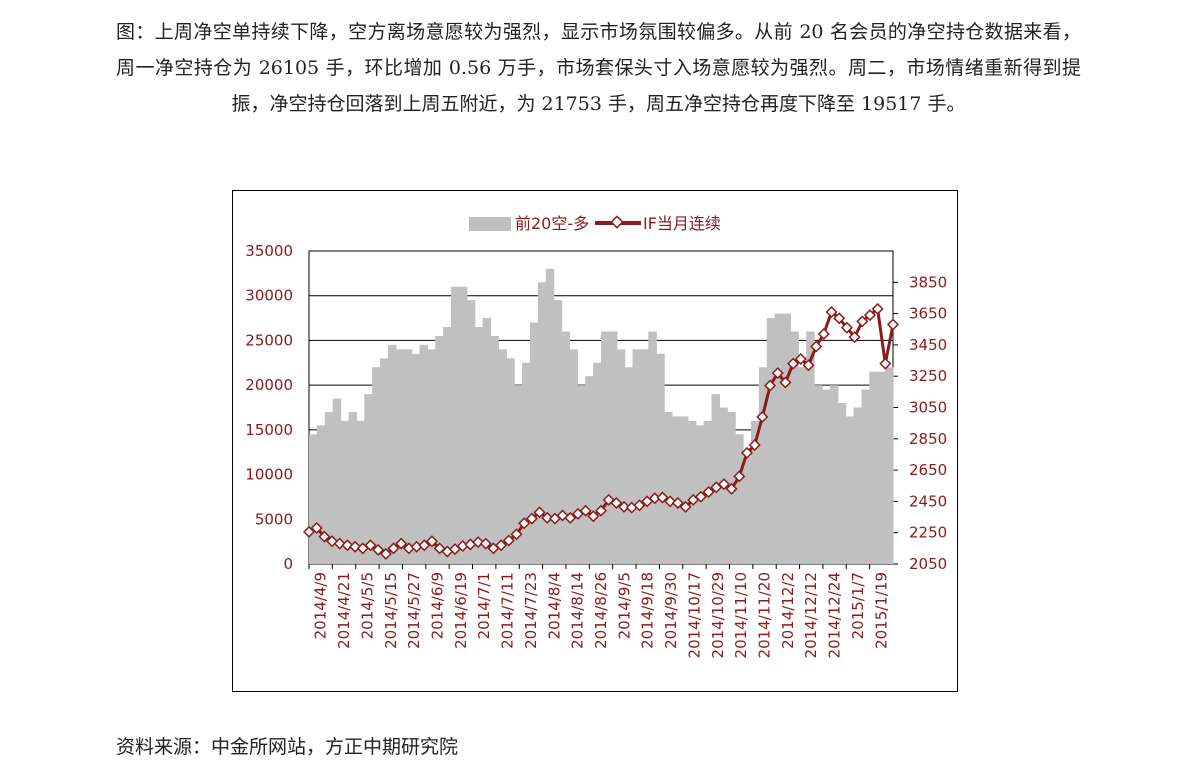  I want to click on x-axis-tick-label: 2014/5/27, so click(414, 610).